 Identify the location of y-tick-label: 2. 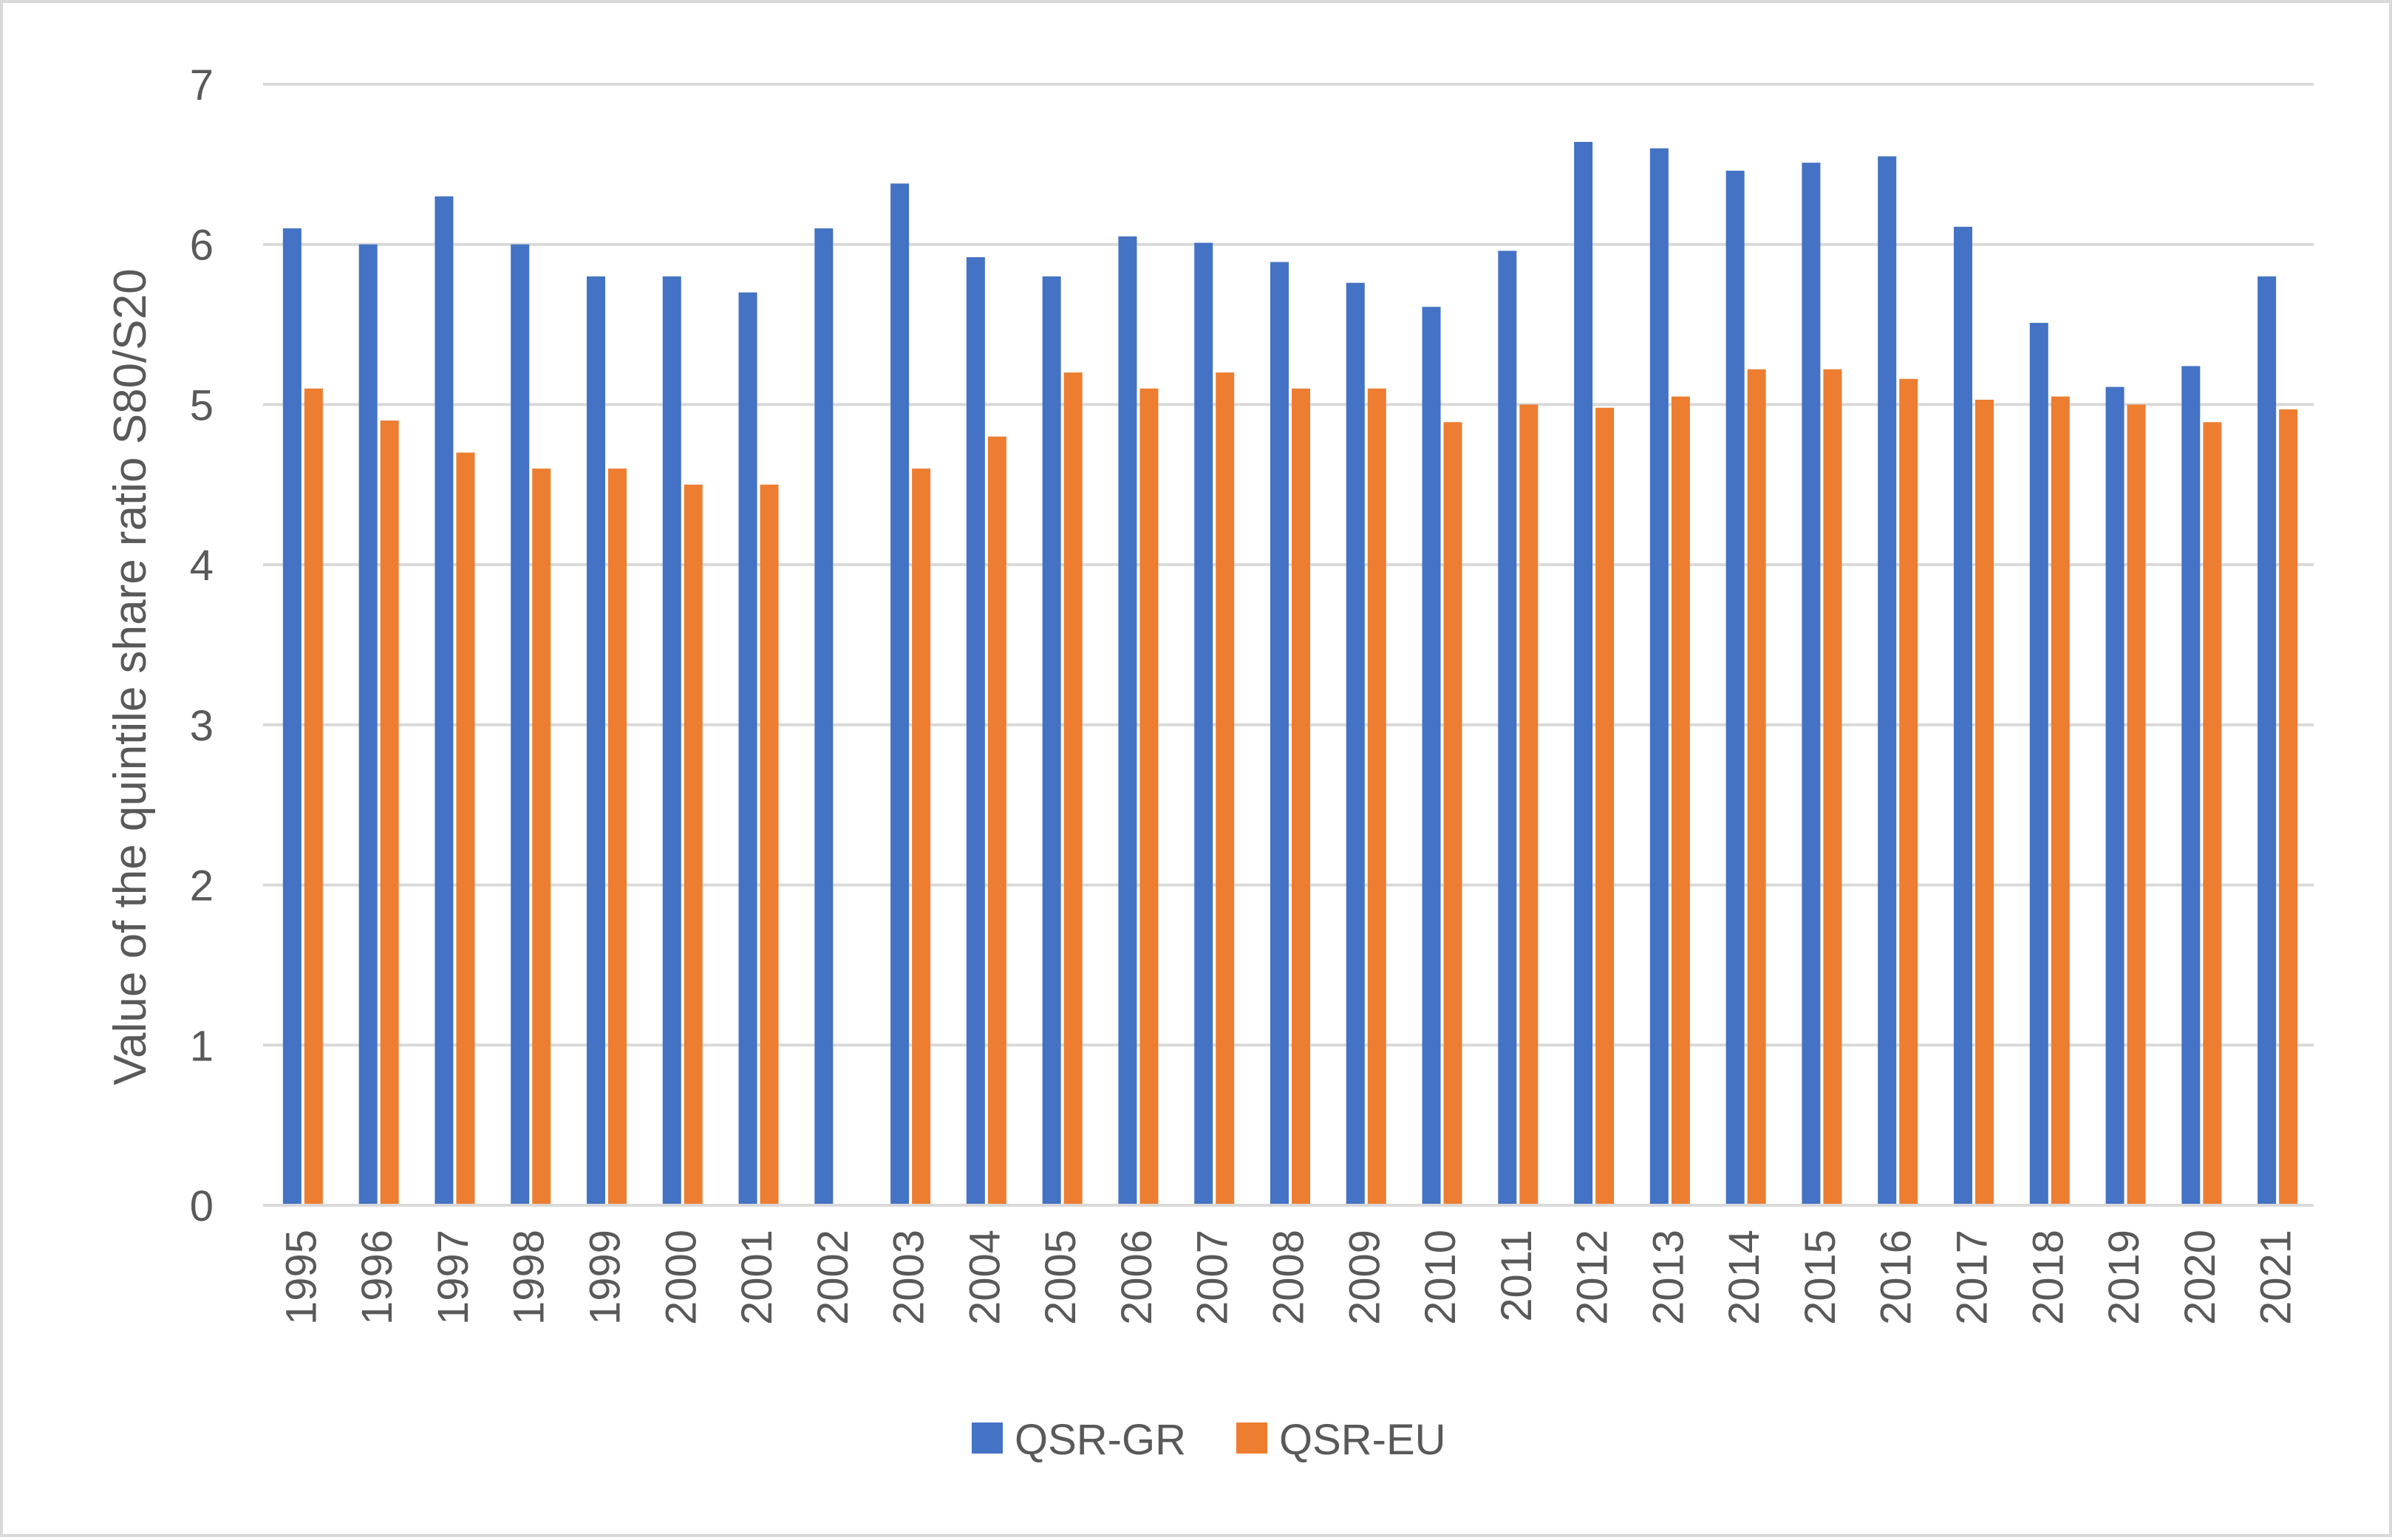
(202, 886).